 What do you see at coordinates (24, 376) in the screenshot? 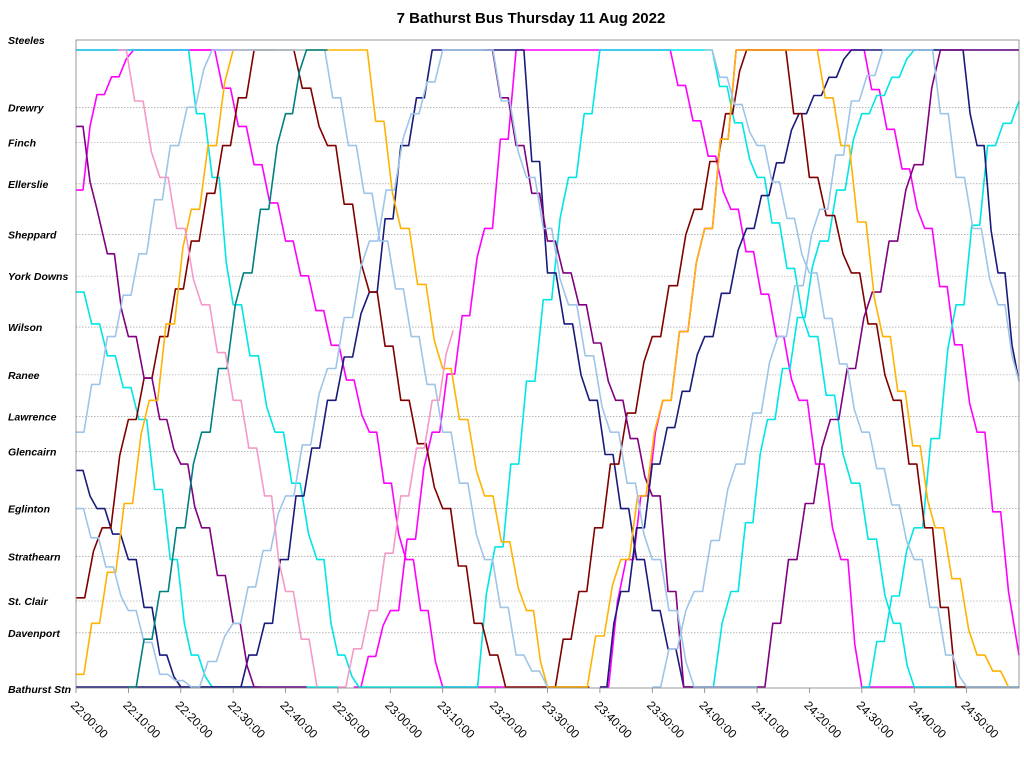
I see `stop-label: Ranee` at bounding box center [24, 376].